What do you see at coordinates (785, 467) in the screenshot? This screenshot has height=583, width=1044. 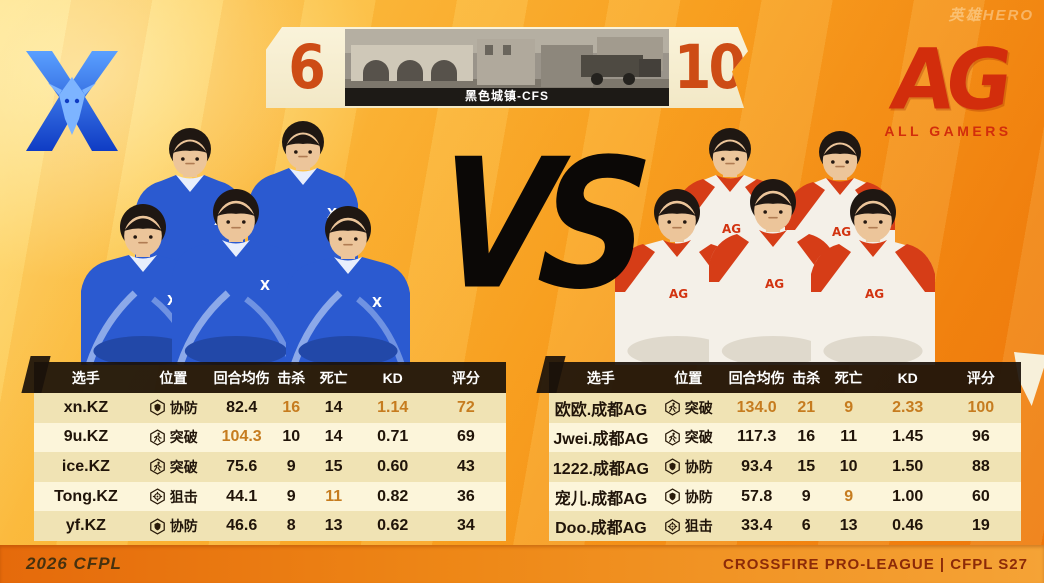 I see `table-row: 1222.成都AG 协防 93.4 15 10 1.50 88` at bounding box center [785, 467].